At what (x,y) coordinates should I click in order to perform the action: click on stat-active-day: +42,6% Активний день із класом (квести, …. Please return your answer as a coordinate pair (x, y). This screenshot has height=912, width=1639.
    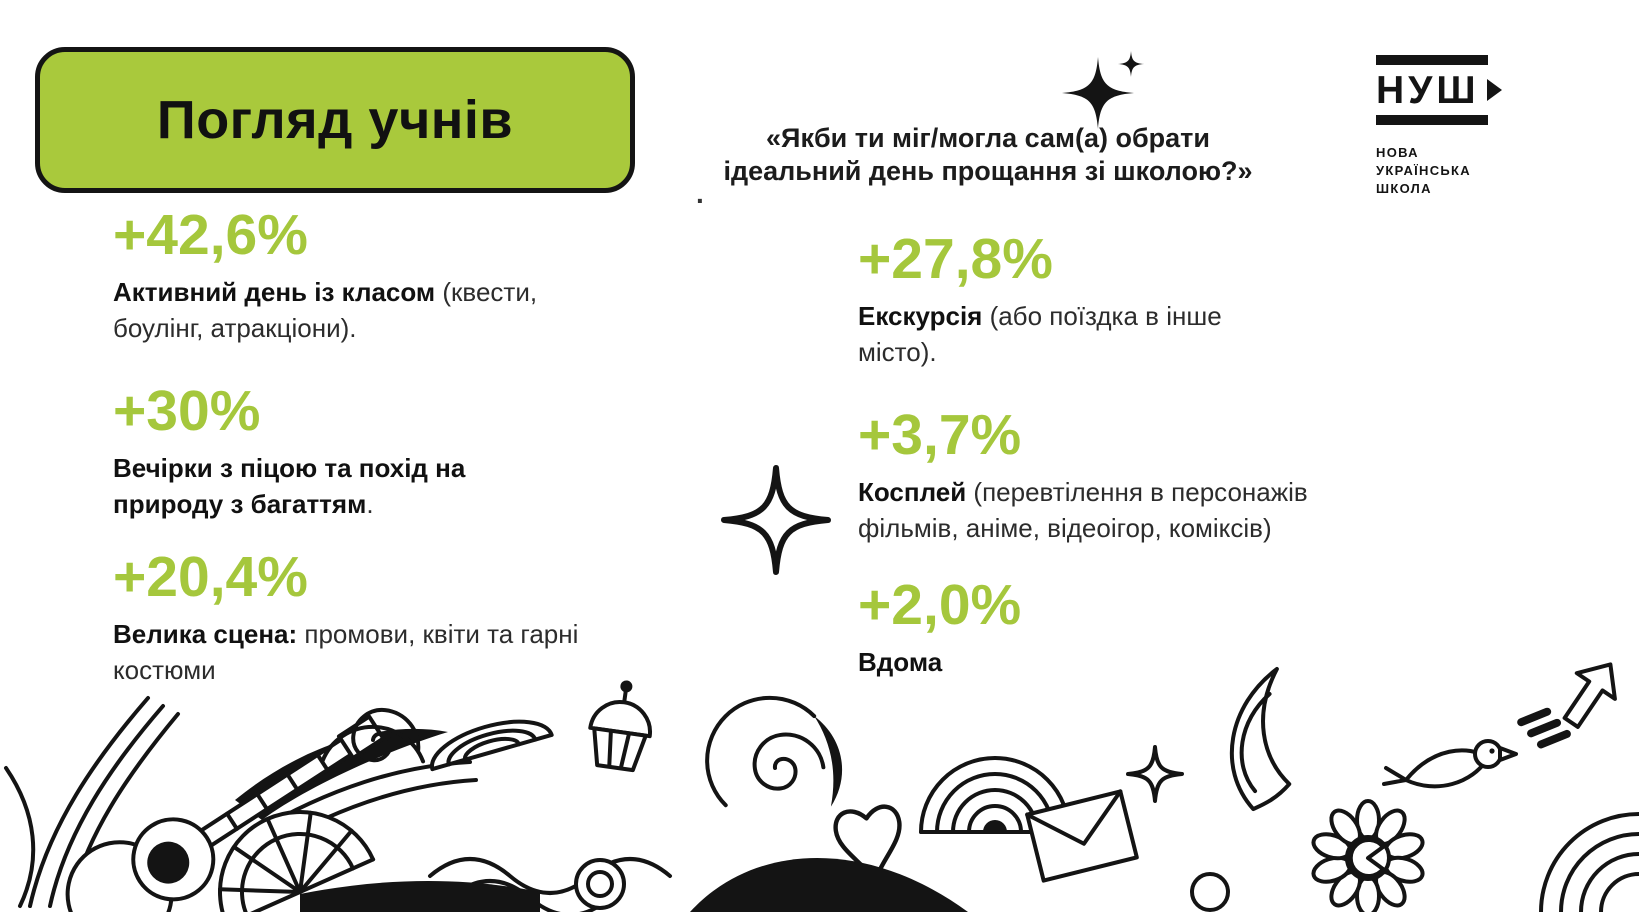
    Looking at the image, I should click on (353, 275).